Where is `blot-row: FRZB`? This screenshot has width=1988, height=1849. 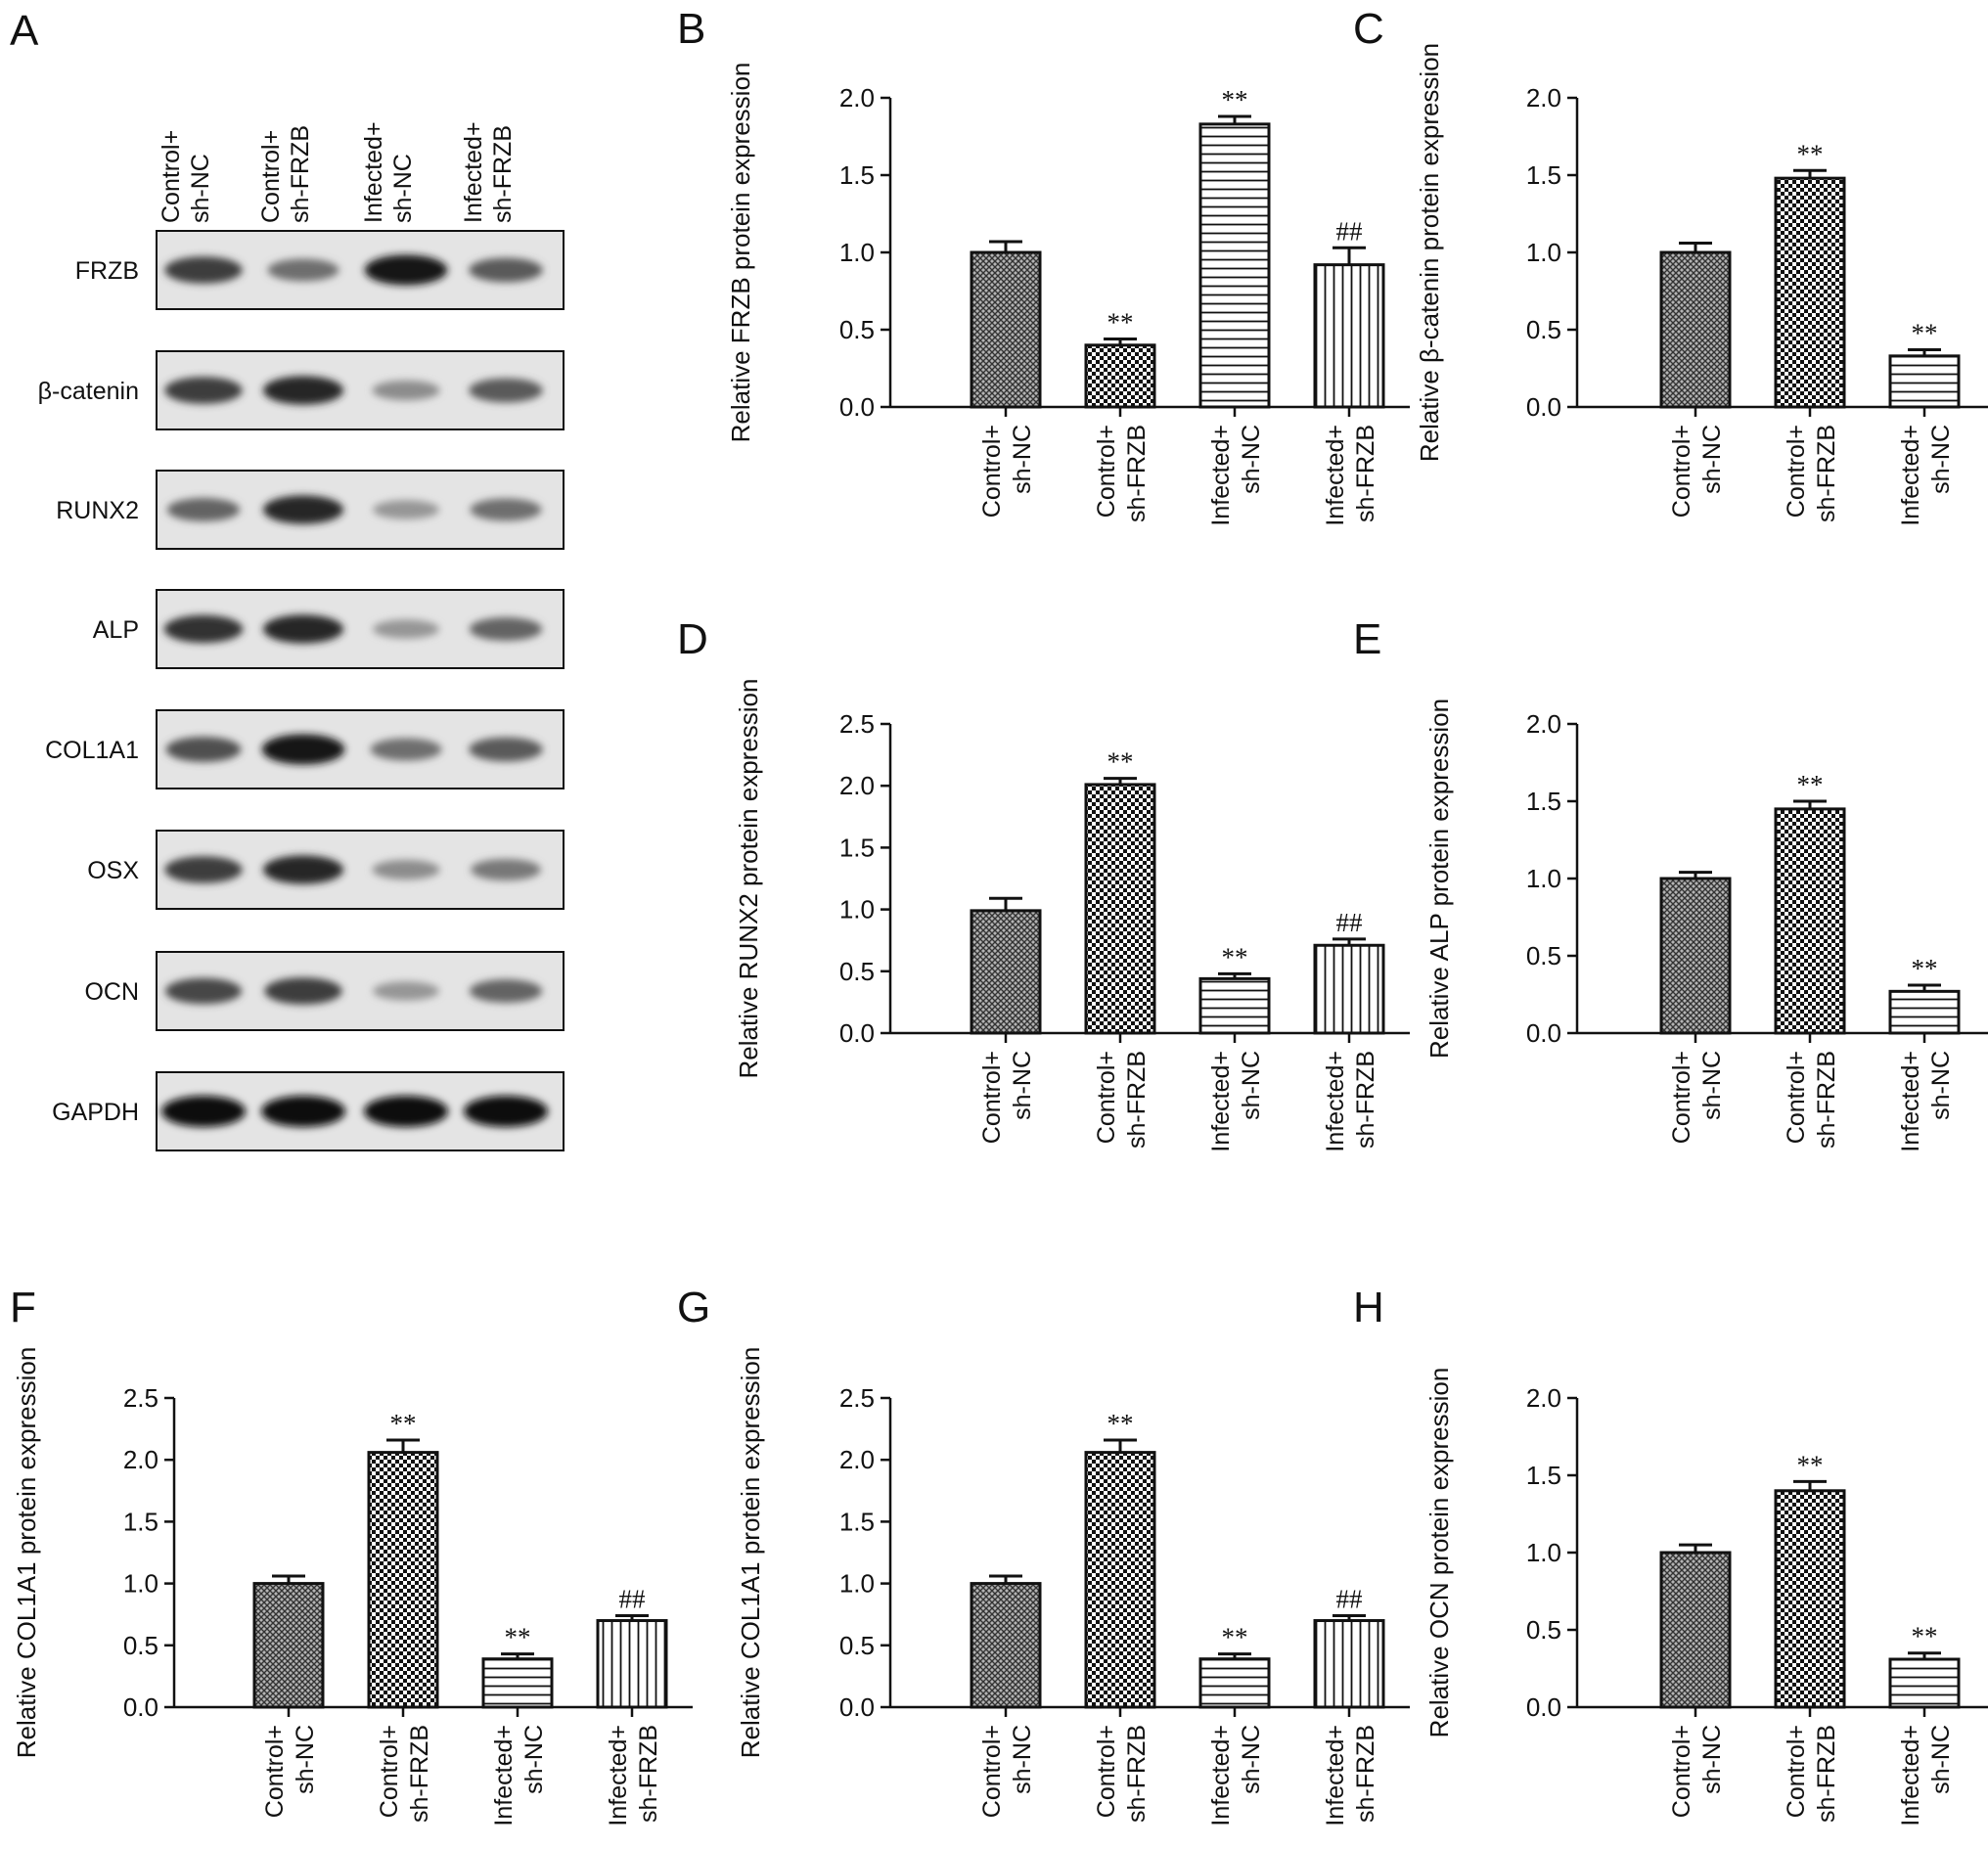
blot-row: FRZB is located at coordinates (320, 270).